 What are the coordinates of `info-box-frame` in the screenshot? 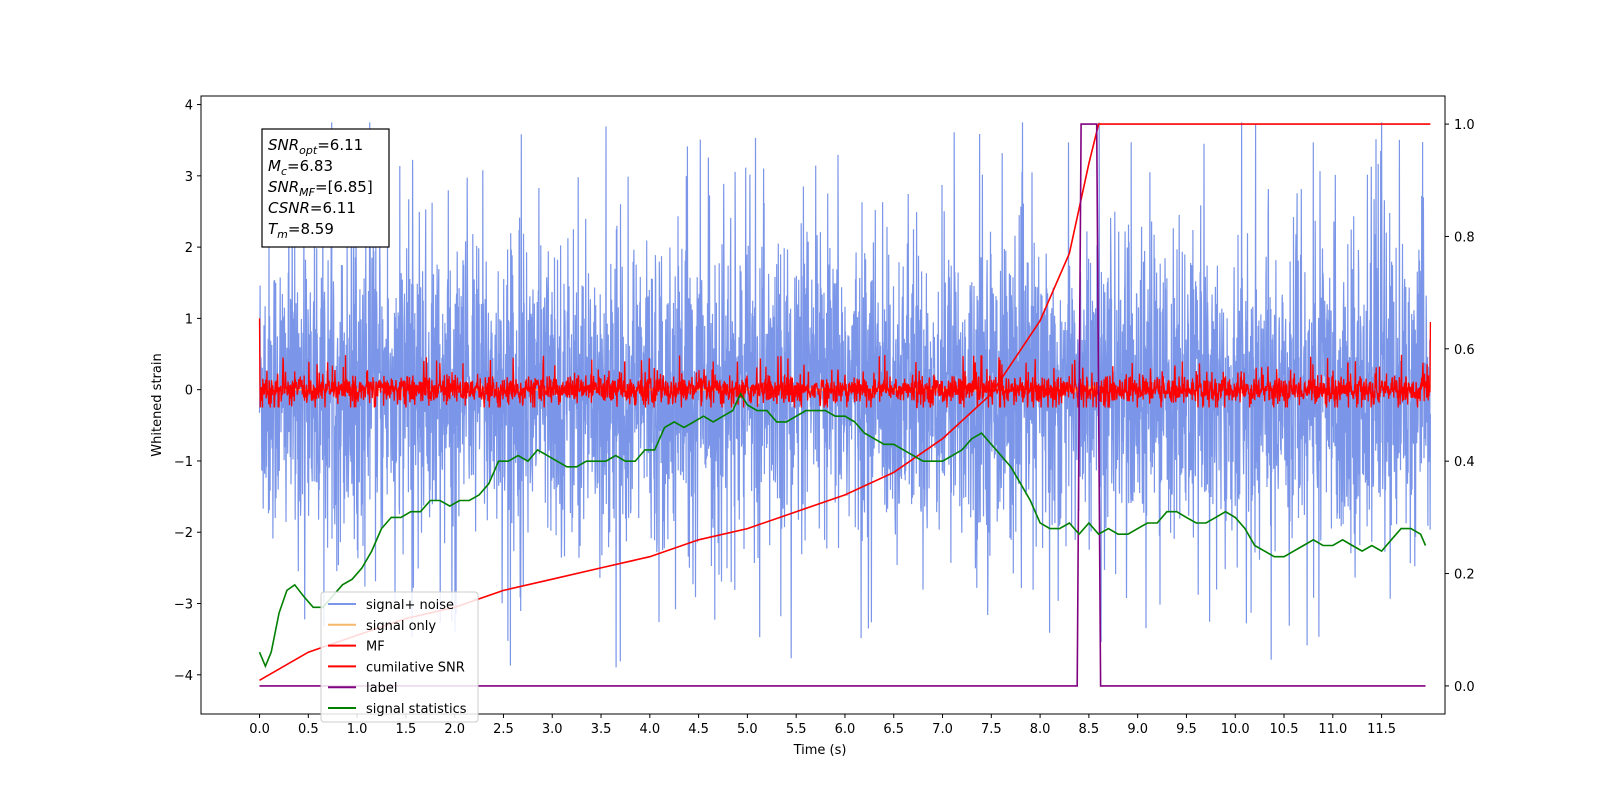 It's located at (325, 188).